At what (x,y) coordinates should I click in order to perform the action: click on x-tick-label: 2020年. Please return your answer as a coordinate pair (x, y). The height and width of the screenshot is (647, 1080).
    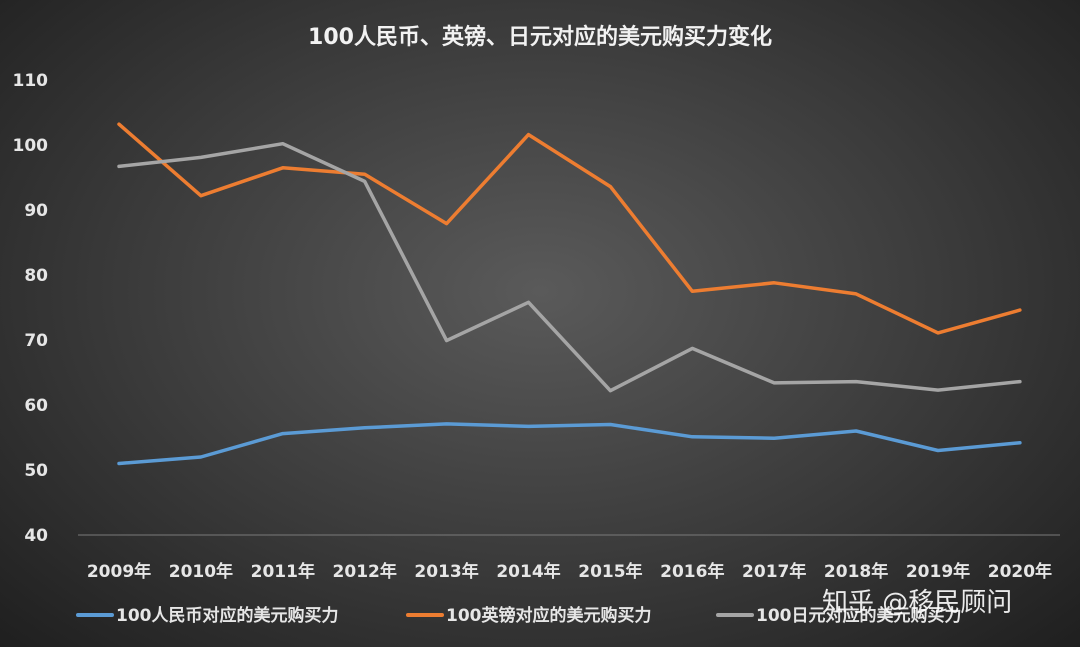
    Looking at the image, I should click on (1020, 571).